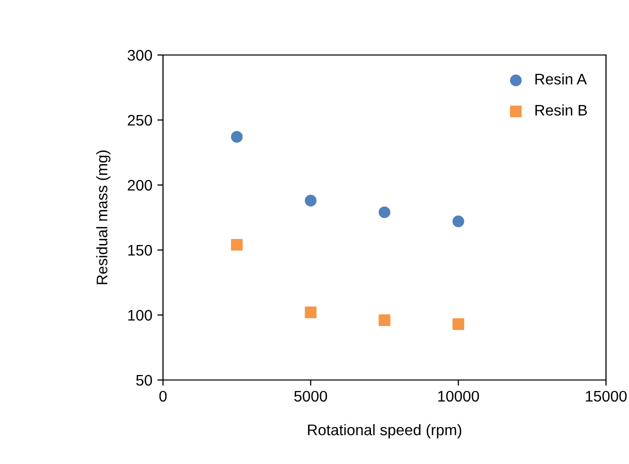 The height and width of the screenshot is (464, 629). Describe the element at coordinates (103, 217) in the screenshot. I see `y-axis-title: Residual mass (mg)` at that location.